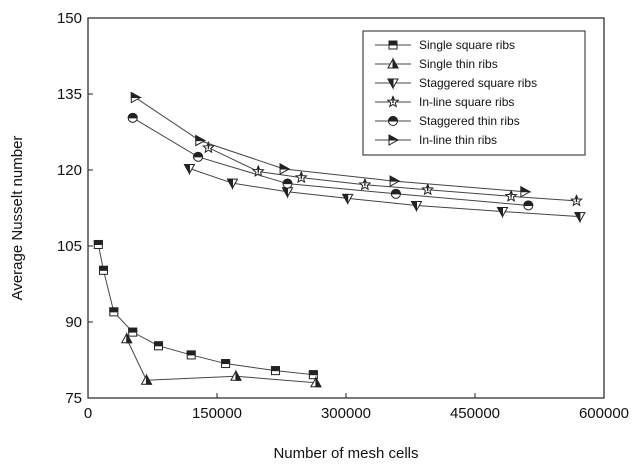 The image size is (635, 465). I want to click on legend-label: Staggered thin ribs, so click(469, 121).